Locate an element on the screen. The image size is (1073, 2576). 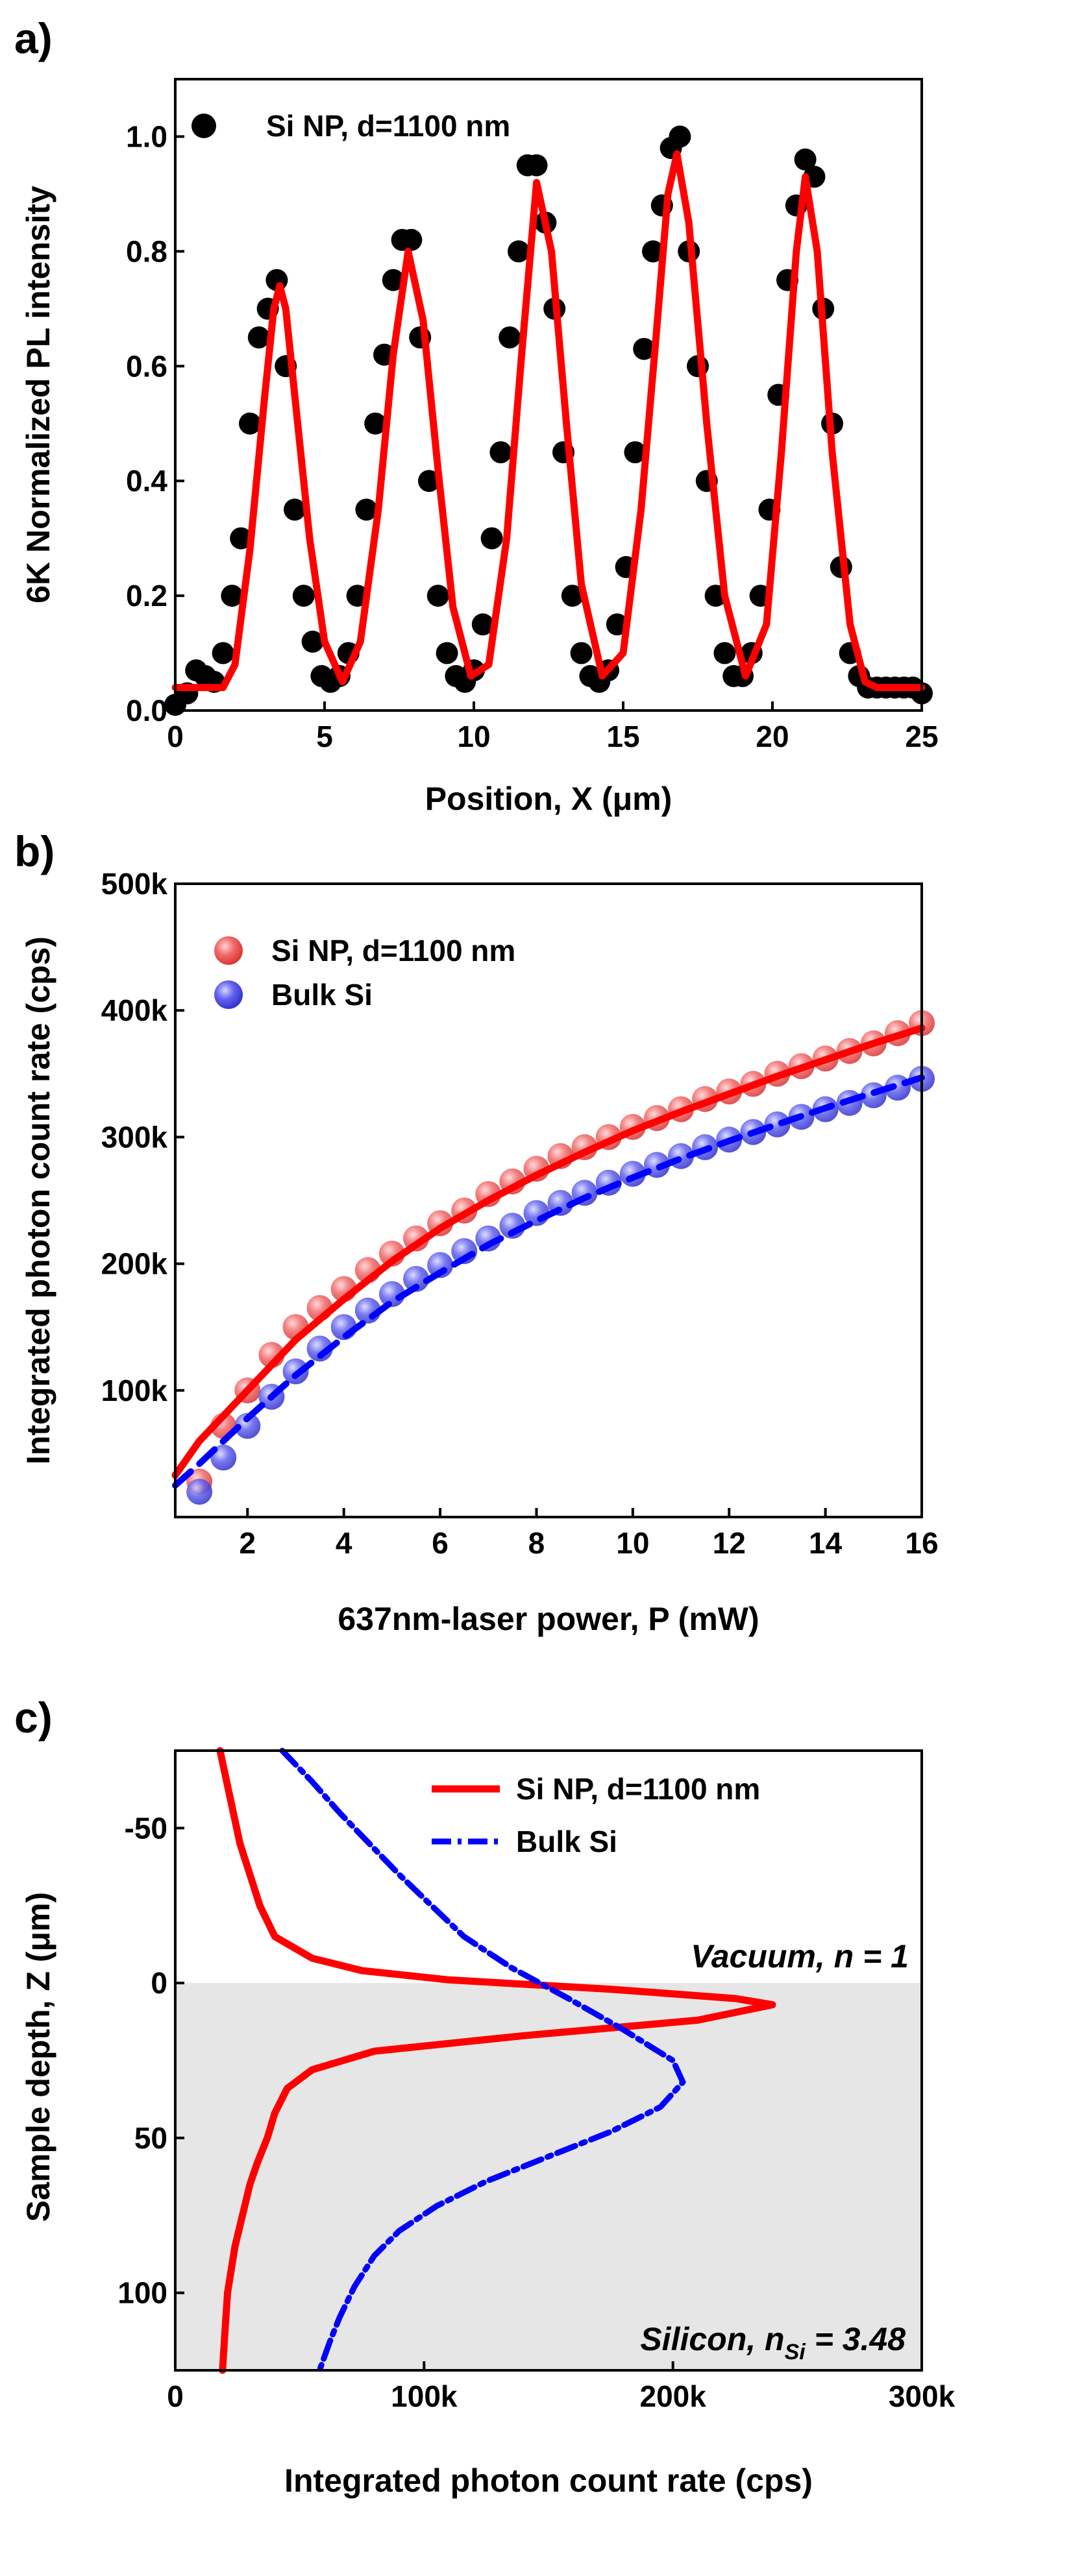
panel-a-x-tick-label: 5 is located at coordinates (324, 736).